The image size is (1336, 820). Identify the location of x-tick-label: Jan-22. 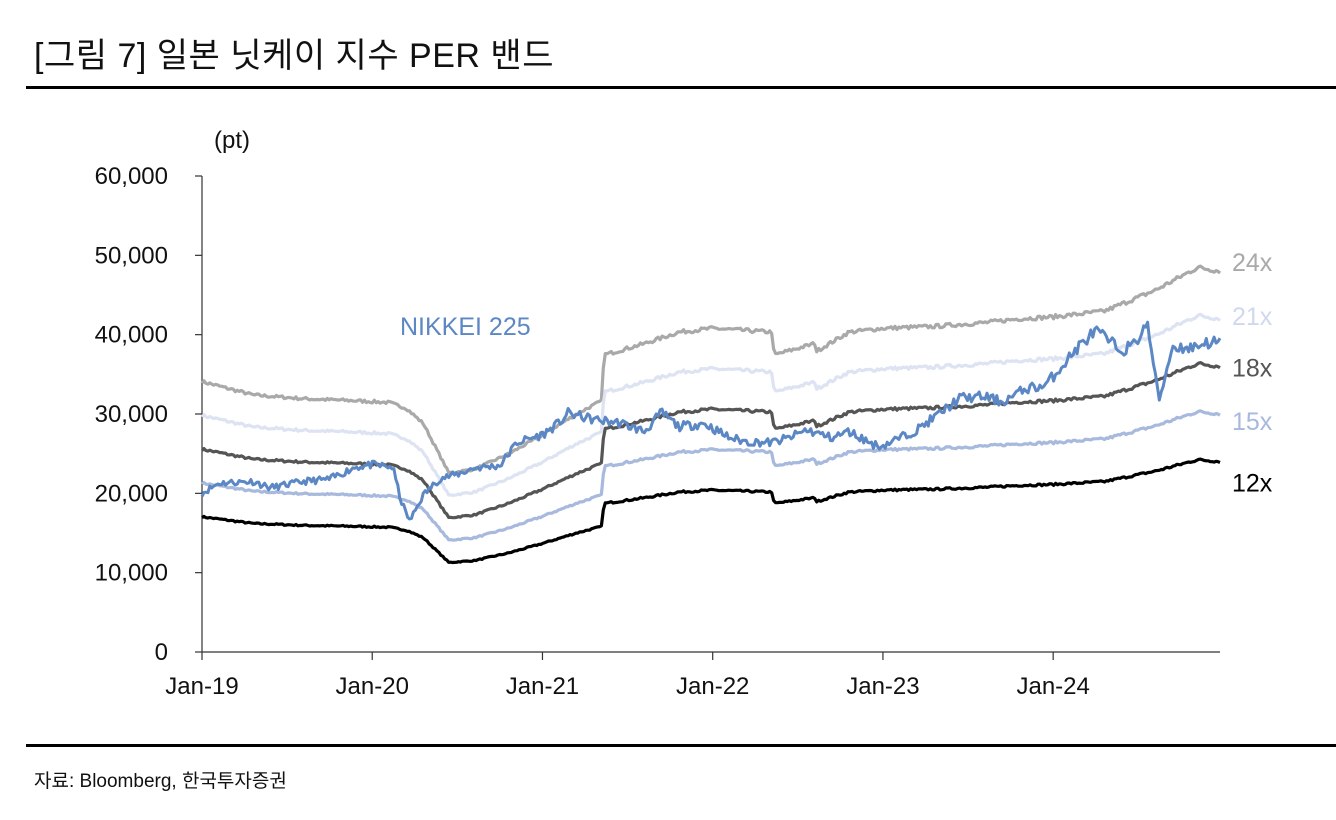
(712, 686).